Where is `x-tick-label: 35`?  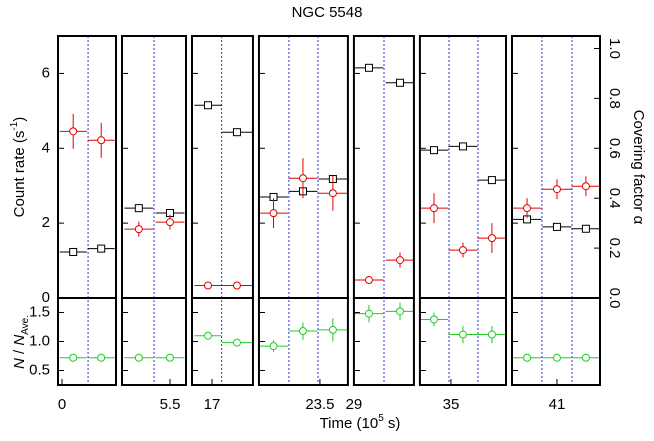 x-tick-label: 35 is located at coordinates (451, 404).